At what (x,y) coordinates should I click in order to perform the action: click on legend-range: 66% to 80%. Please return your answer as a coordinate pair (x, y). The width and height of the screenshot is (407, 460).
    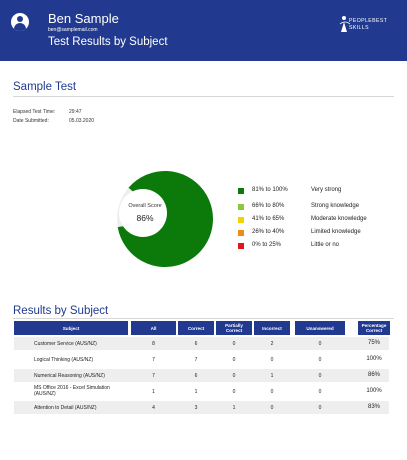
    Looking at the image, I should click on (268, 206).